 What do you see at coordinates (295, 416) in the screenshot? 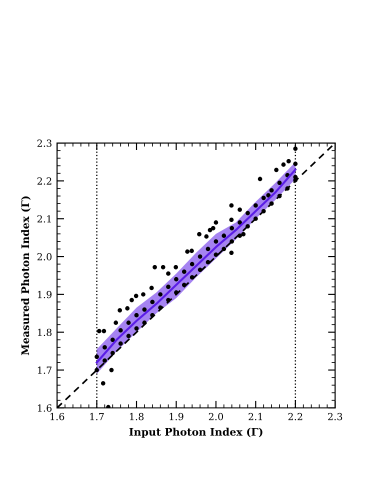
I see `x-tick-label: 2.2` at bounding box center [295, 416].